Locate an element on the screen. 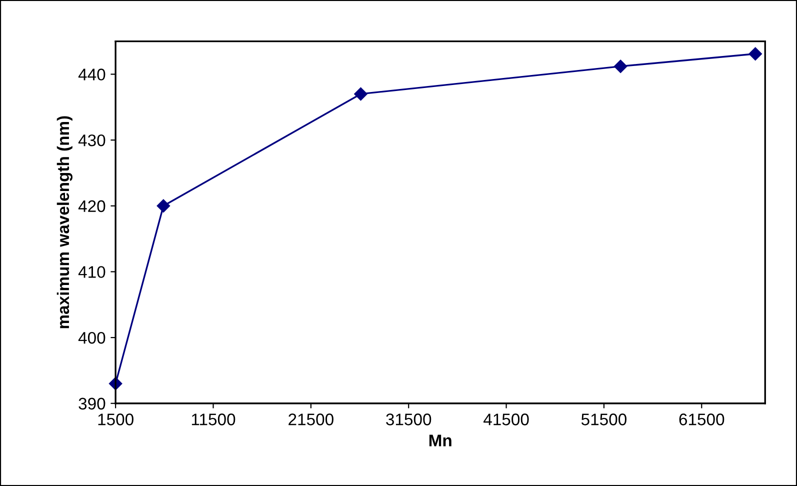  y-tick-label: 390 is located at coordinates (92, 404).